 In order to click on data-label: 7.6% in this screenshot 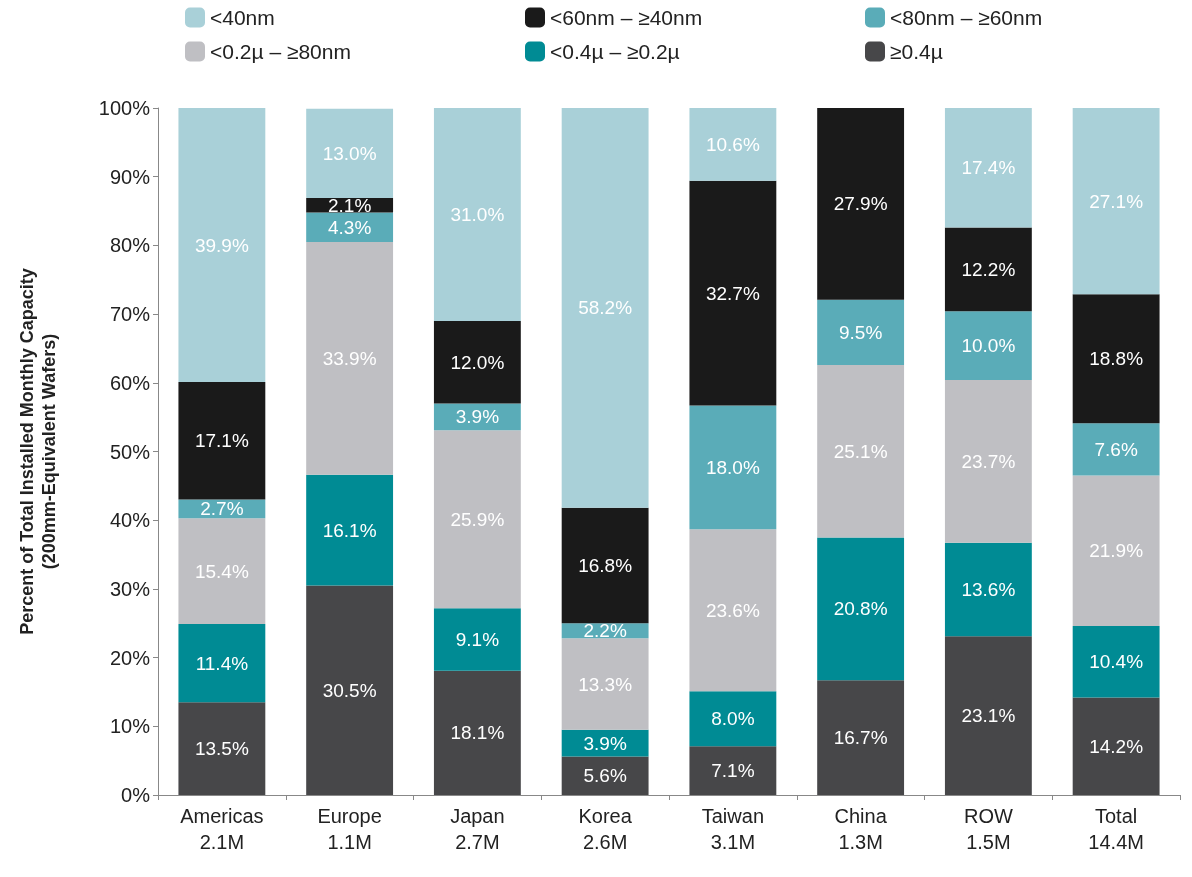, I will do `click(1116, 449)`.